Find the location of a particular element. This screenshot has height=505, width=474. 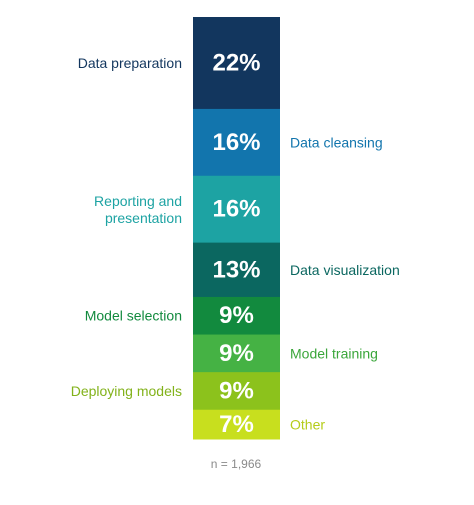

category-label-data-visualization: Data visualization is located at coordinates (345, 270).